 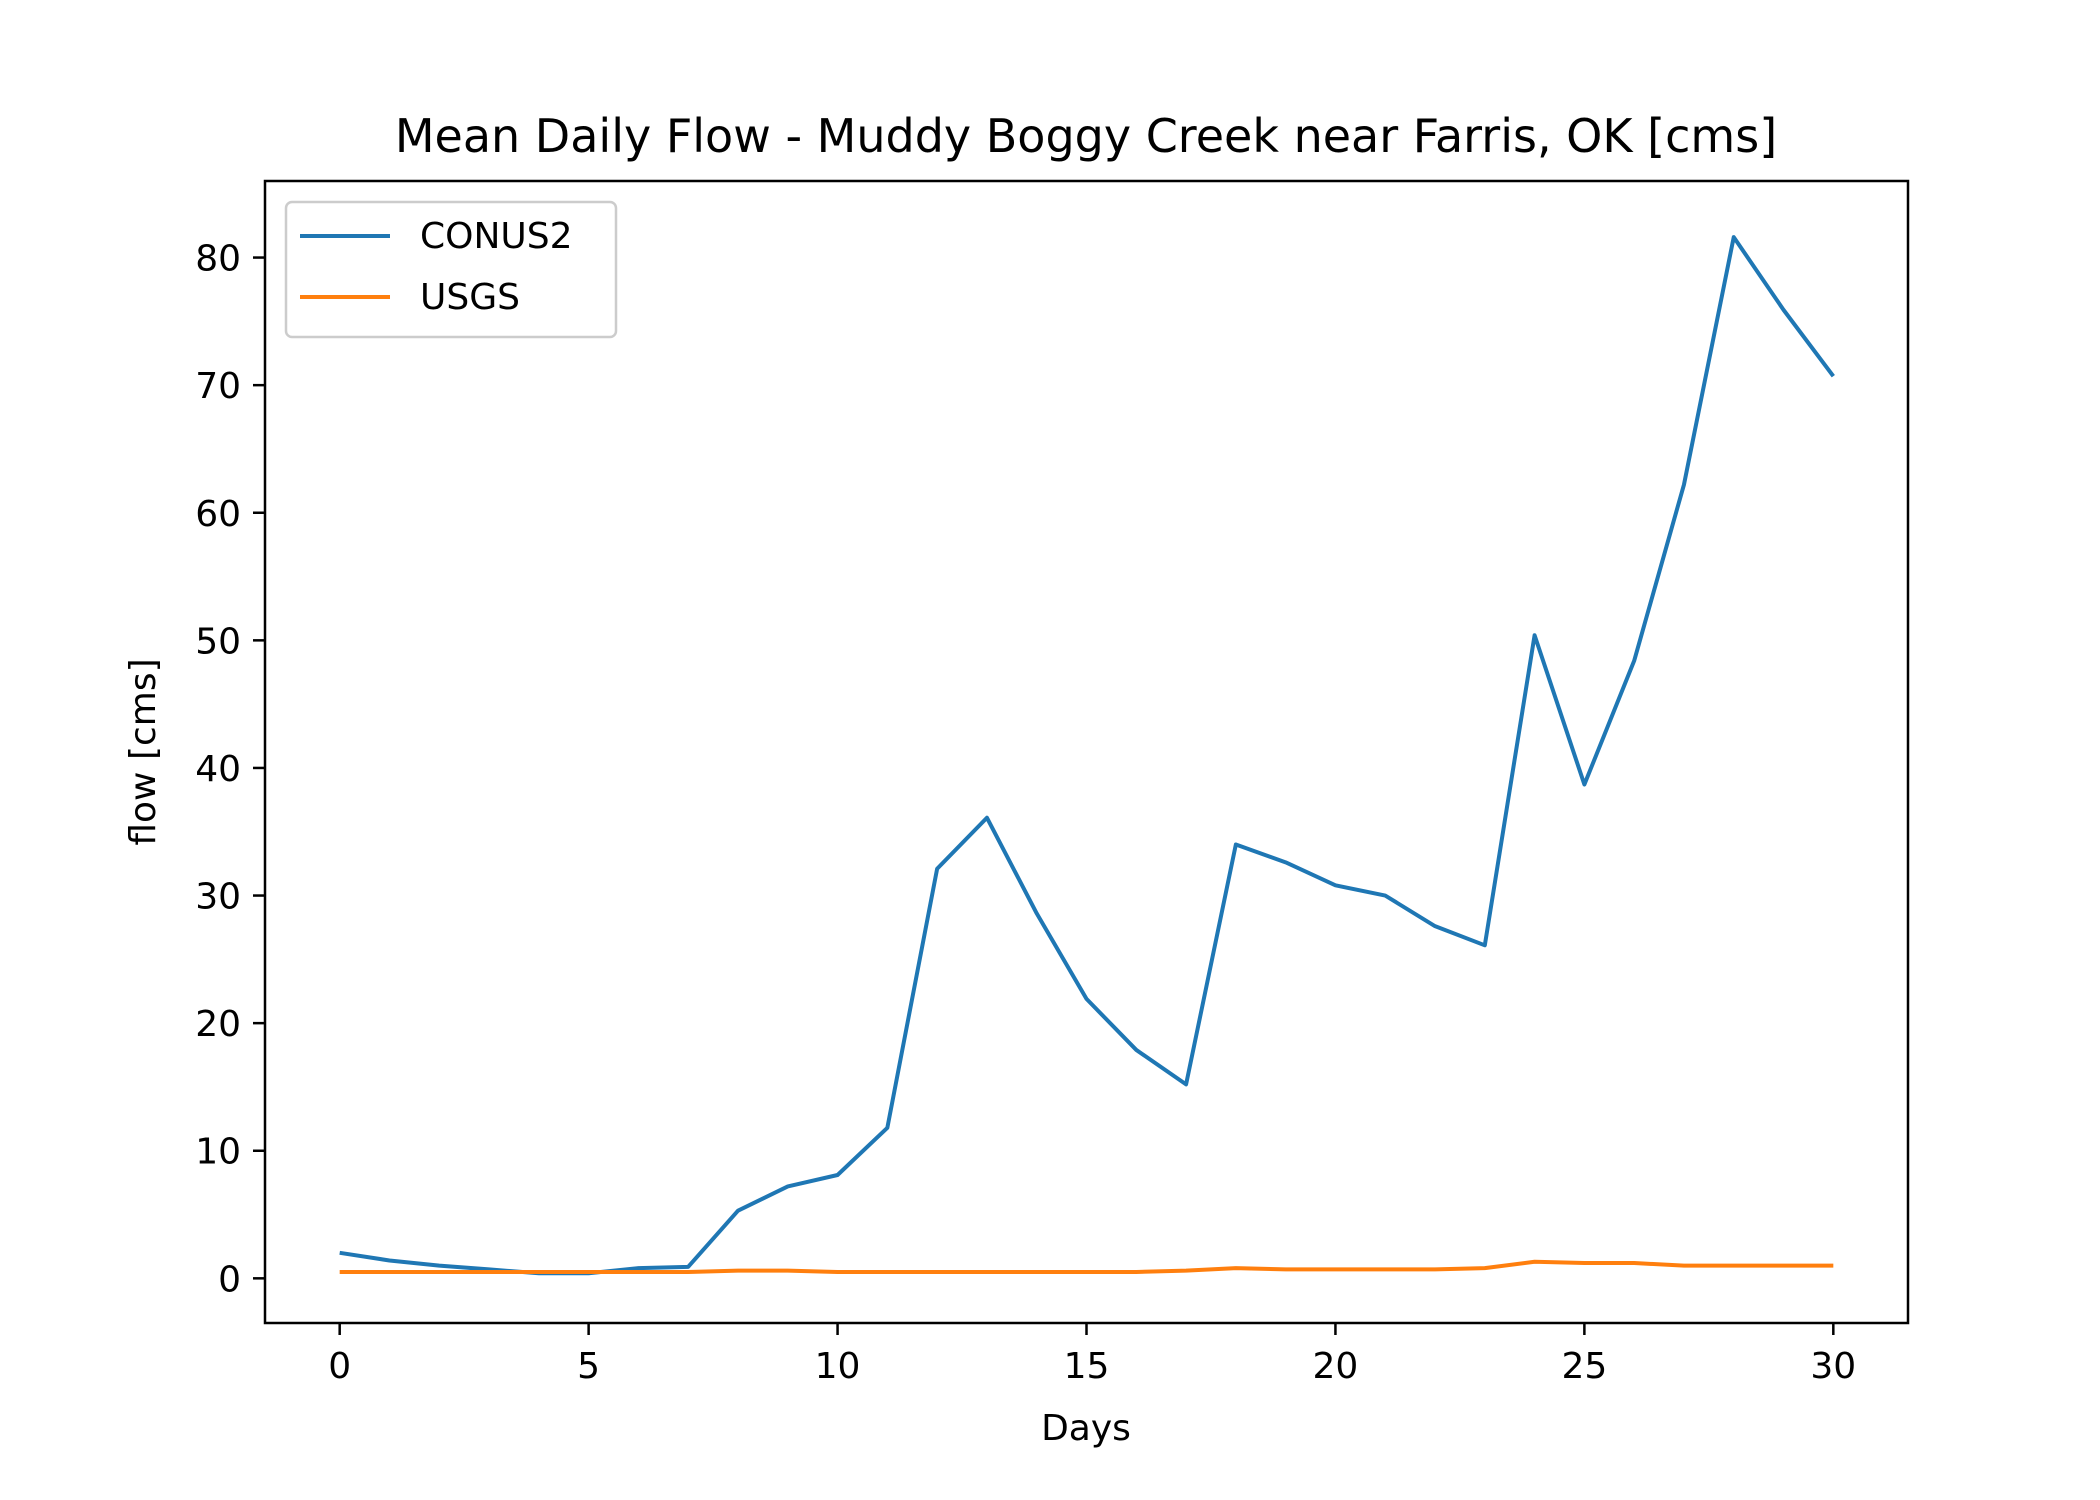 I want to click on y-axis-label: flow [cms], so click(x=143, y=751).